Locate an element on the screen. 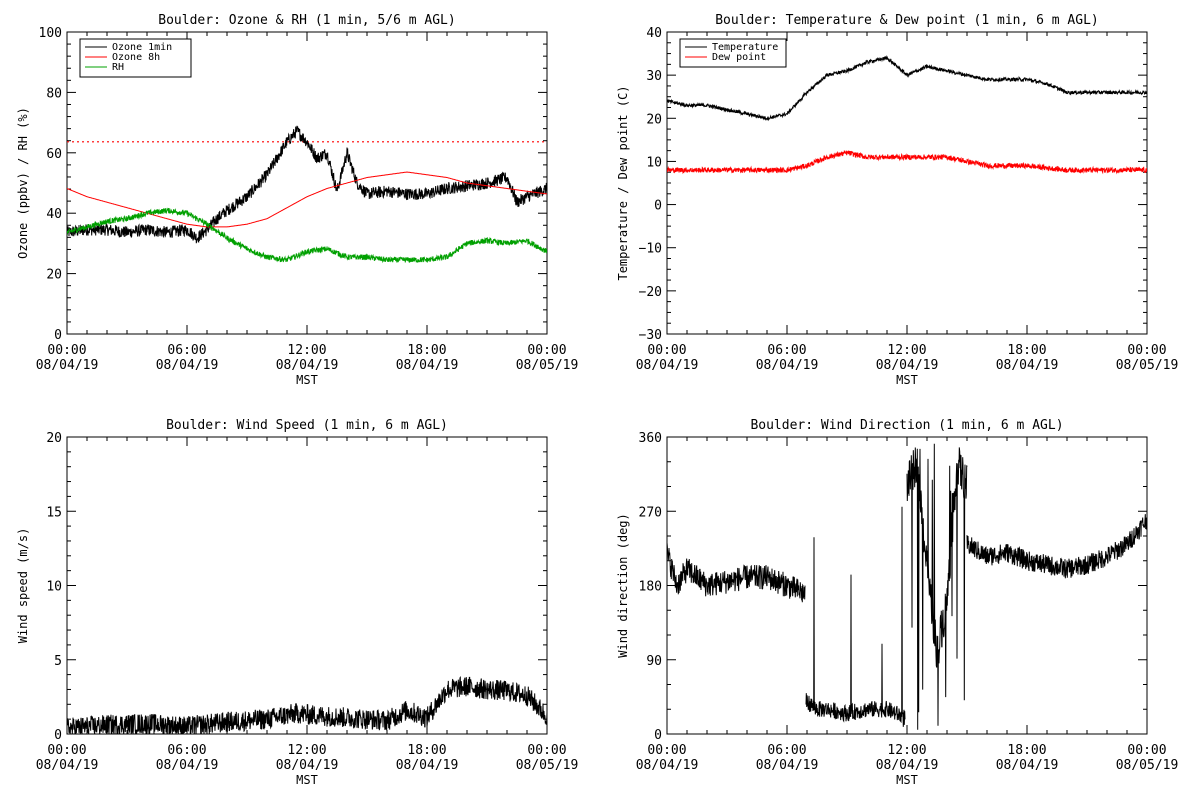  y-tick-label: −30 is located at coordinates (650, 335).